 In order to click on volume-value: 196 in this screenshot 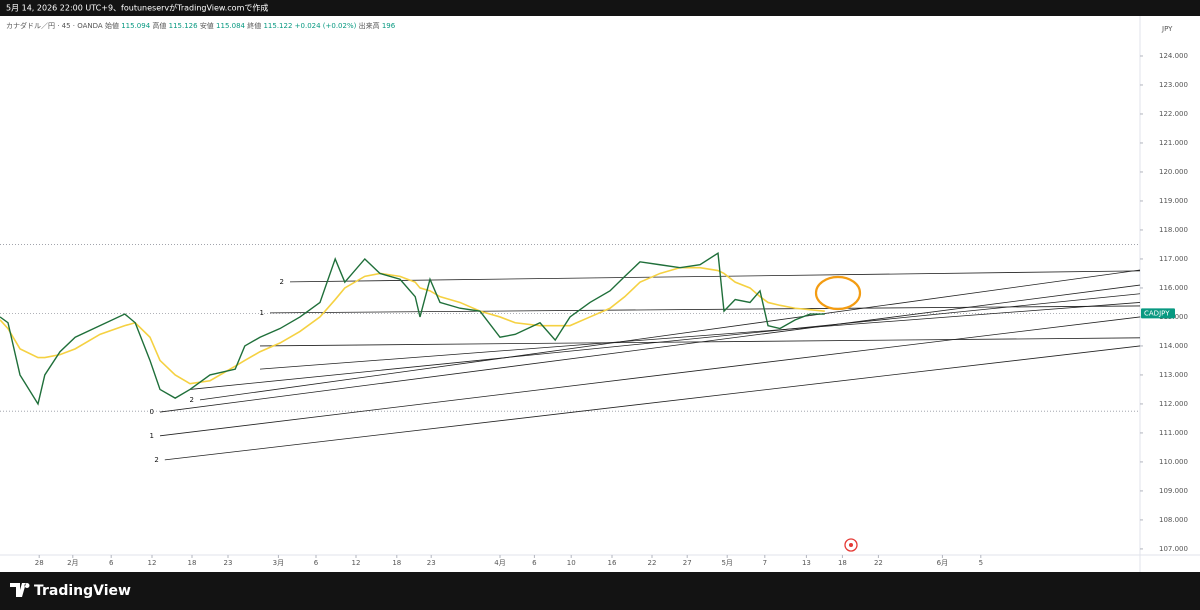, I will do `click(389, 26)`.